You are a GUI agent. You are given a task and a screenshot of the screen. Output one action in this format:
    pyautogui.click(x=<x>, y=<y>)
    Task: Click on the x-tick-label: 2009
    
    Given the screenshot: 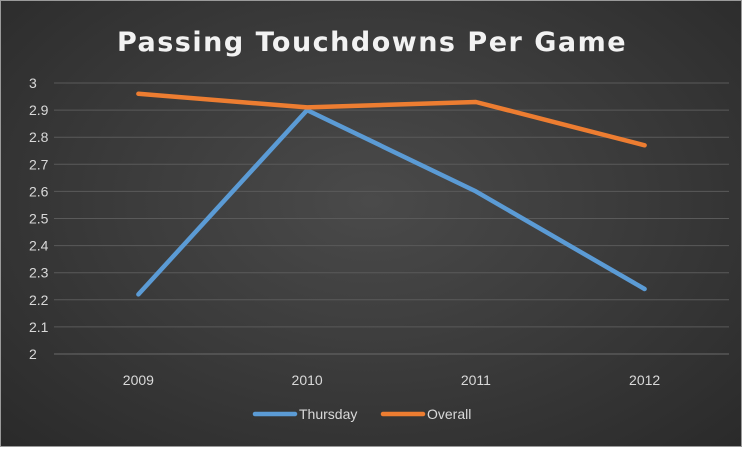 What is the action you would take?
    pyautogui.click(x=138, y=380)
    